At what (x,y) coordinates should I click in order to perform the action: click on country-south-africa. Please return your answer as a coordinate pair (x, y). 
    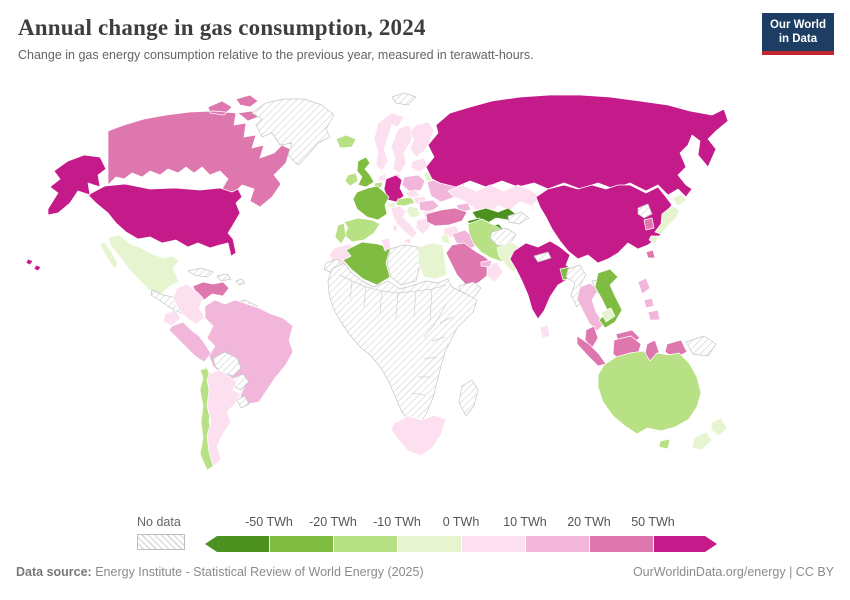
    Looking at the image, I should click on (418, 435).